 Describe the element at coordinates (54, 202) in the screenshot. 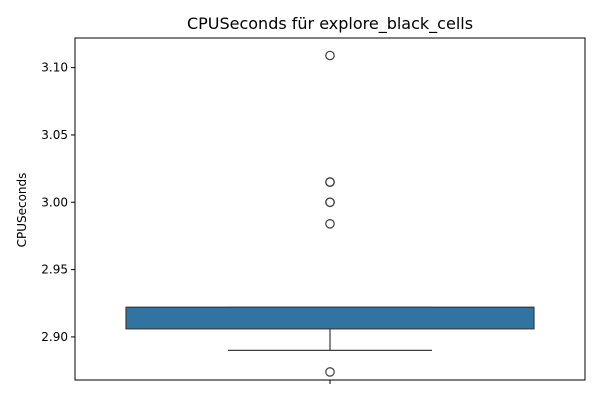

I see `y-tick-label: 3.00` at that location.